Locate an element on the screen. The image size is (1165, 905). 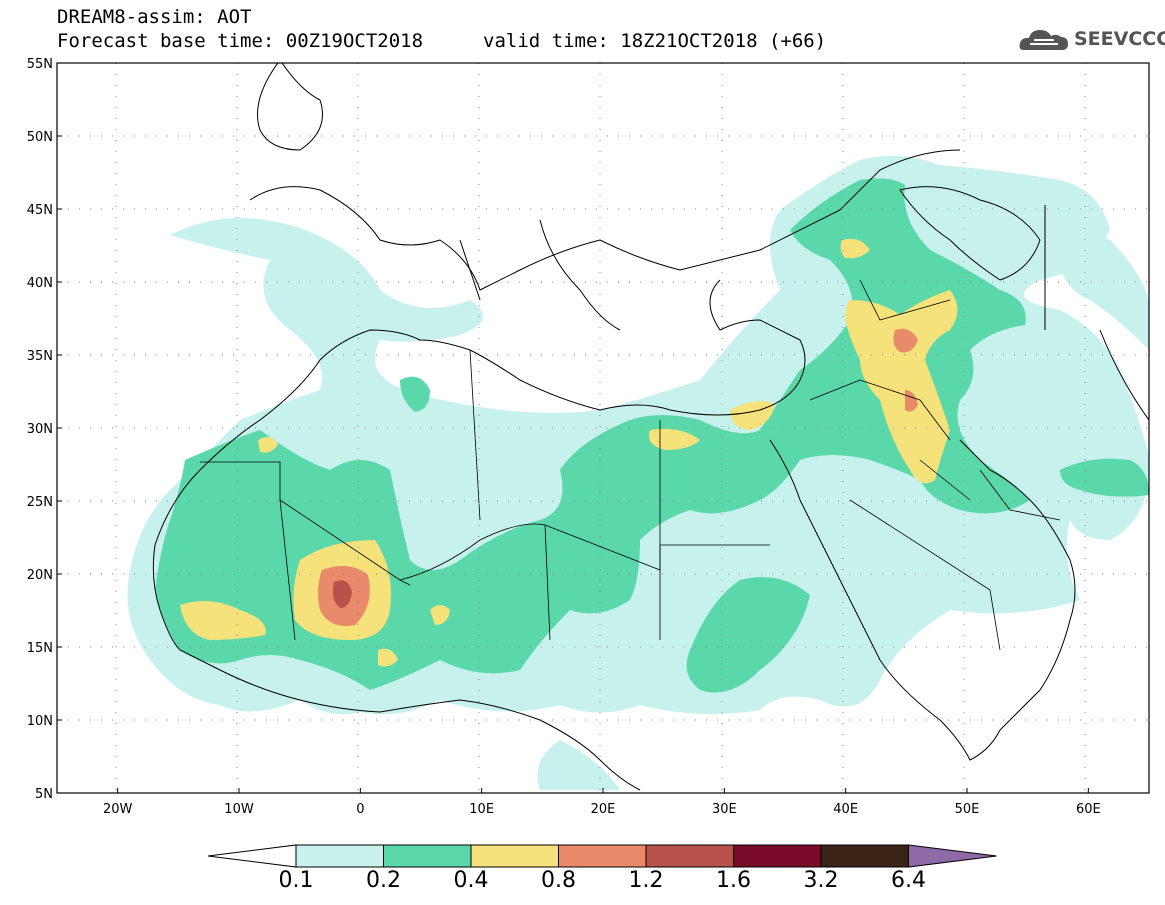
lat-tick-label: 50N is located at coordinates (40, 137).